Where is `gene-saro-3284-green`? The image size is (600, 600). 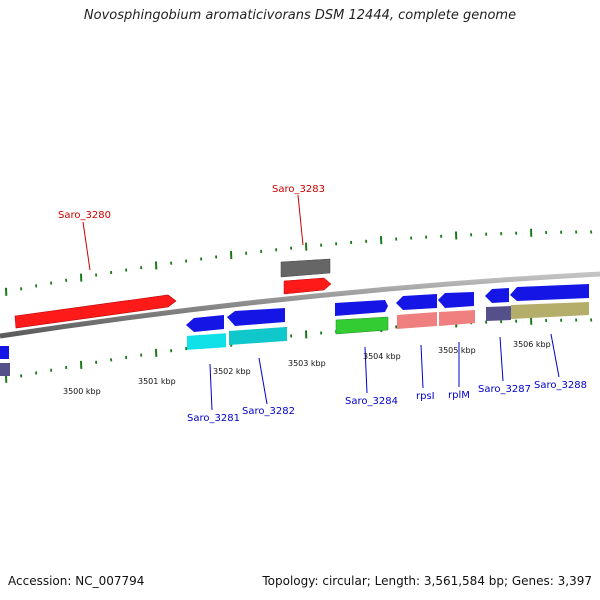
gene-saro-3284-green is located at coordinates (362, 325).